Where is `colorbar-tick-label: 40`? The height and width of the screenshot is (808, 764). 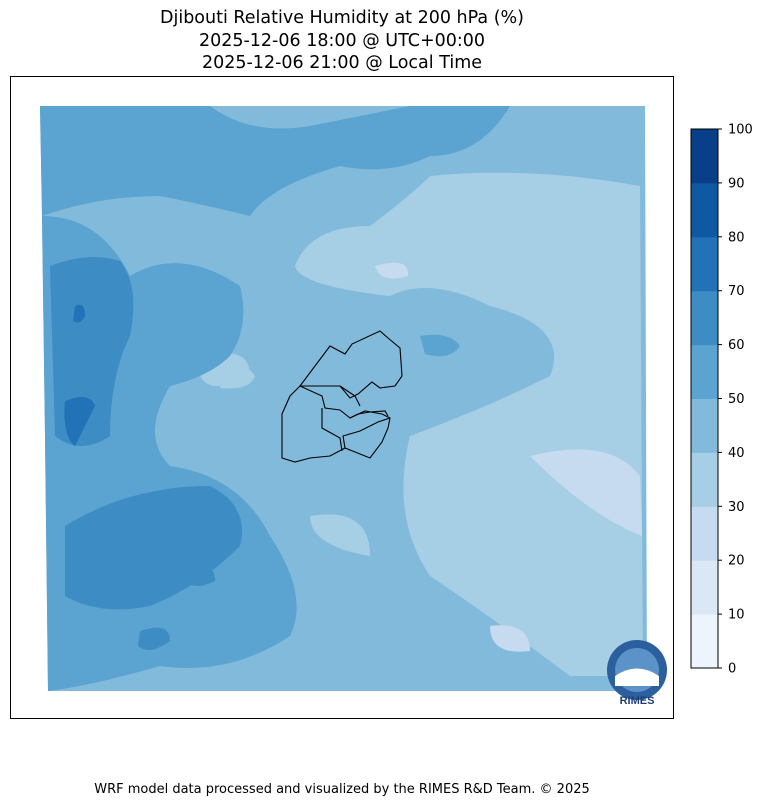
colorbar-tick-label: 40 is located at coordinates (736, 453).